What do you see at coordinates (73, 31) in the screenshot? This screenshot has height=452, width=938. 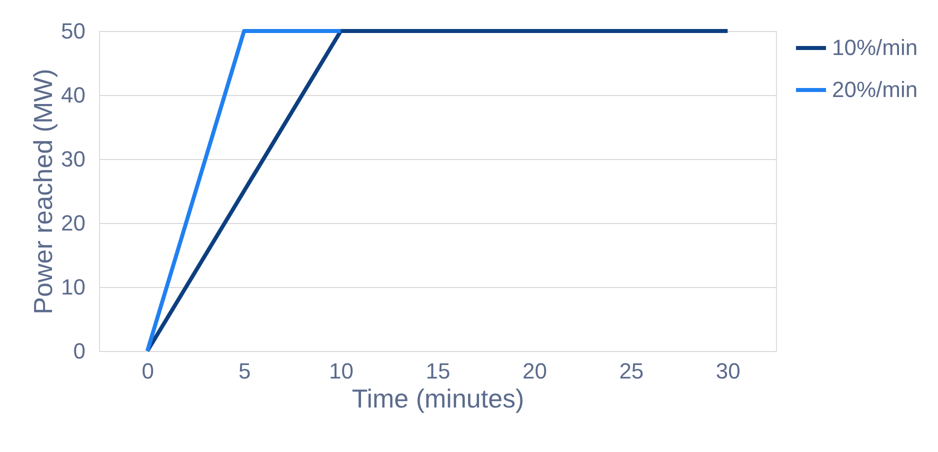 I see `y-tick-label: 50` at bounding box center [73, 31].